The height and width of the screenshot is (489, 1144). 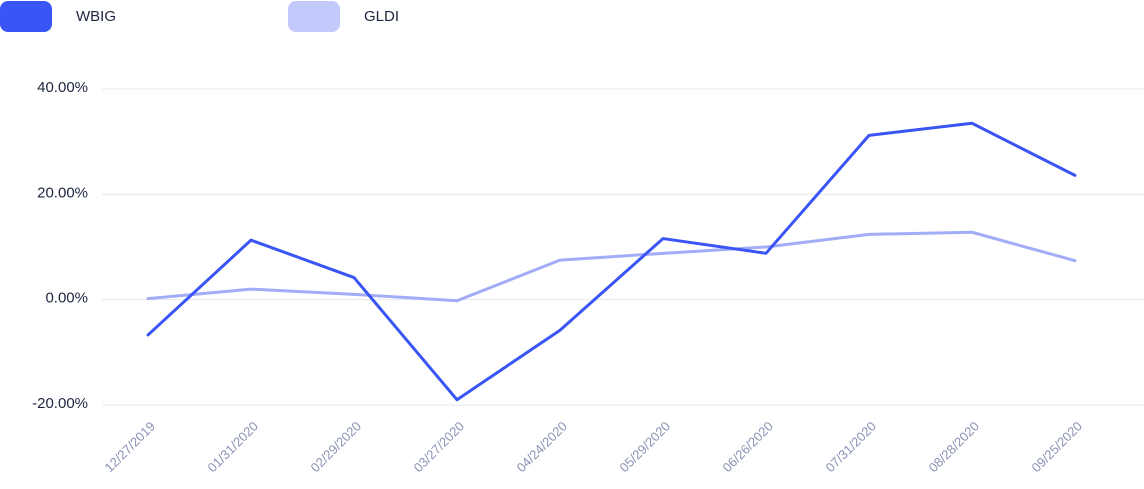 What do you see at coordinates (62, 192) in the screenshot?
I see `y-tick-label: 20.00%` at bounding box center [62, 192].